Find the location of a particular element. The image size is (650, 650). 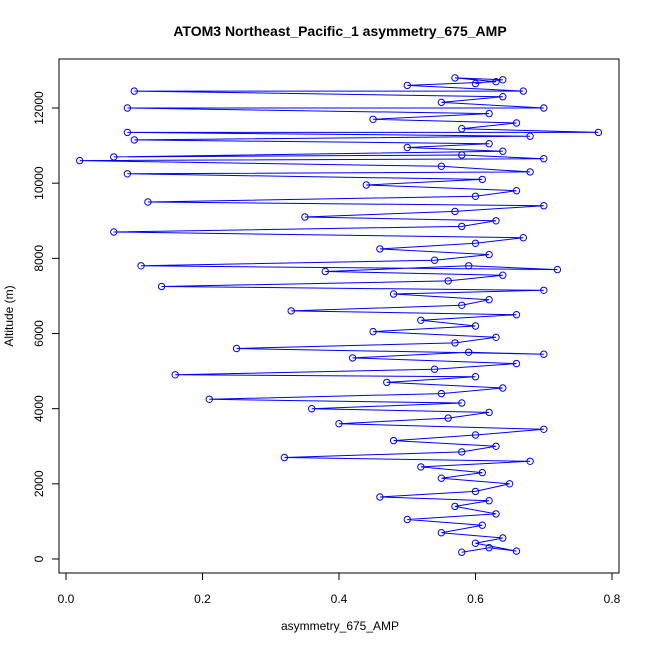

y-axis: 0 2000 4000 6000 8000 10000 12000 is located at coordinates (45, 326).